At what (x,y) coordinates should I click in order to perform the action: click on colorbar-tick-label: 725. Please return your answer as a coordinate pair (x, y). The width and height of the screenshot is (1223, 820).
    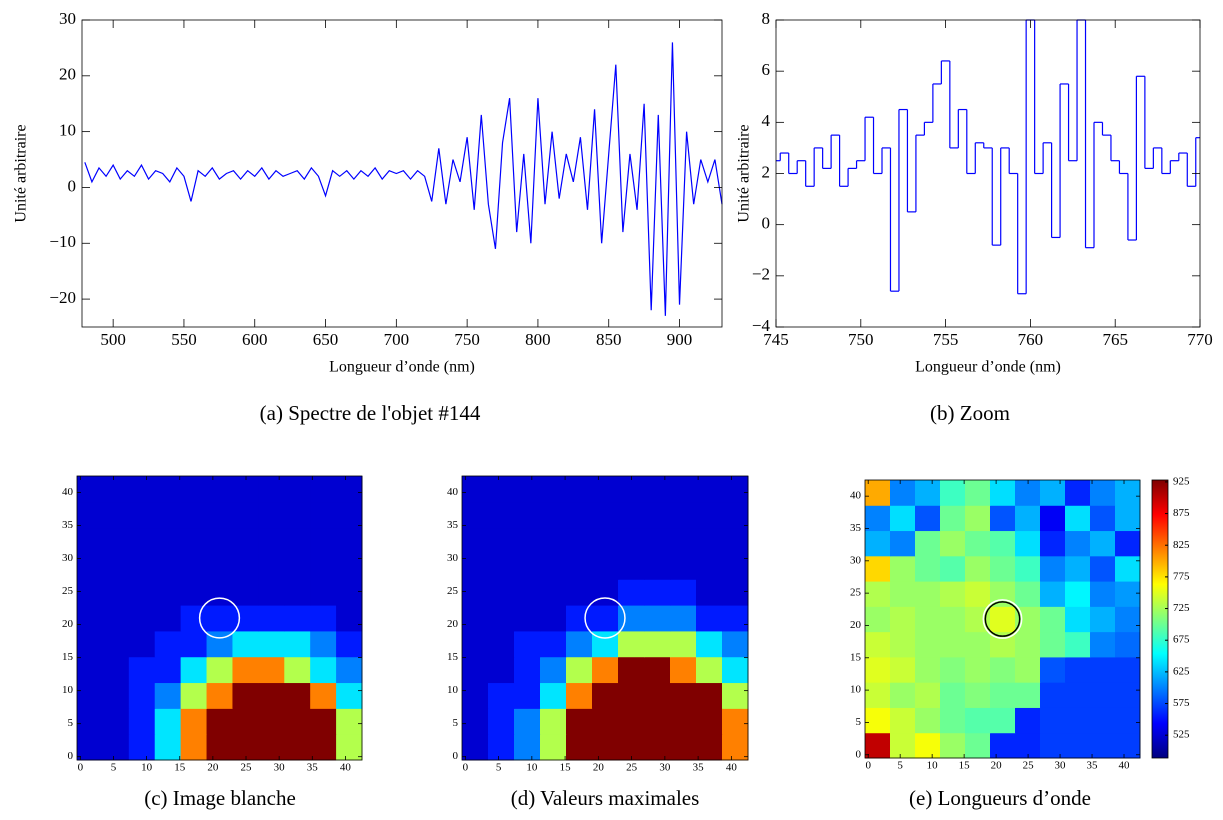
    Looking at the image, I should click on (1181, 608).